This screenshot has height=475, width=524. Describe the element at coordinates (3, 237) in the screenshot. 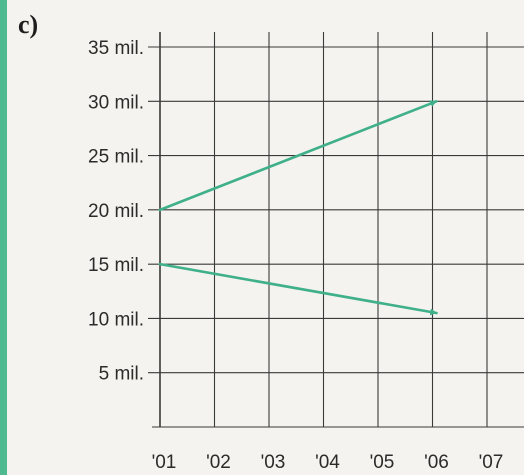

I see `accent-bar` at that location.